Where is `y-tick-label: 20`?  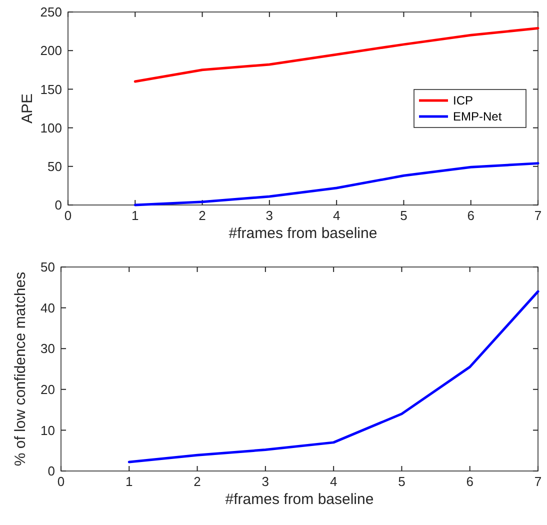
y-tick-label: 20 is located at coordinates (47, 389).